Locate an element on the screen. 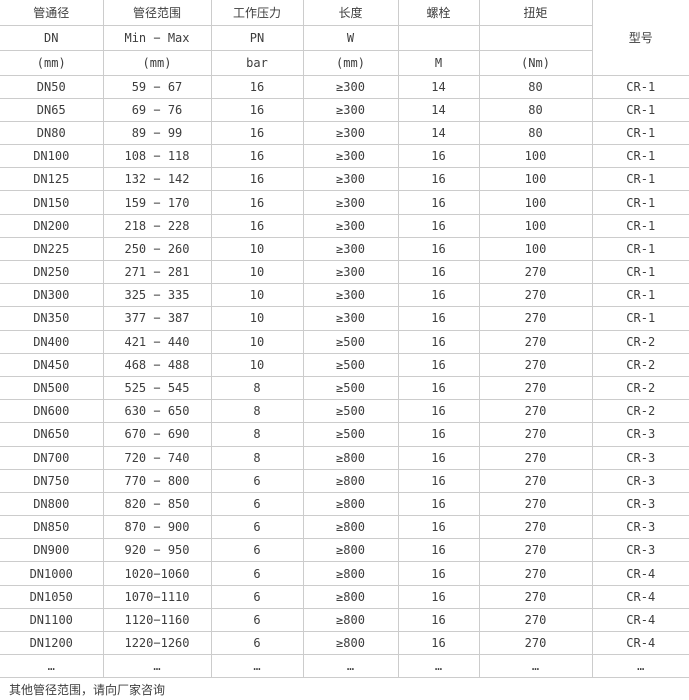 This screenshot has width=689, height=700. table-cell: 1220−1260 is located at coordinates (157, 643).